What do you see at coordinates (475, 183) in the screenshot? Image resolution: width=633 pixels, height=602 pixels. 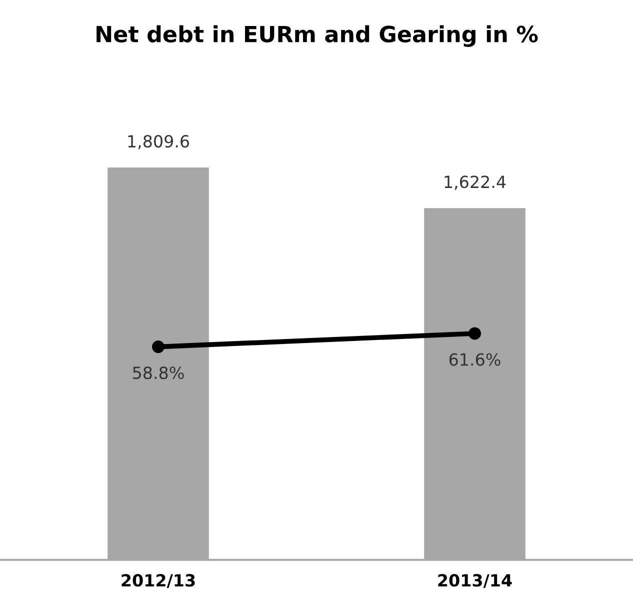 I see `data-label: 1,622.4` at bounding box center [475, 183].